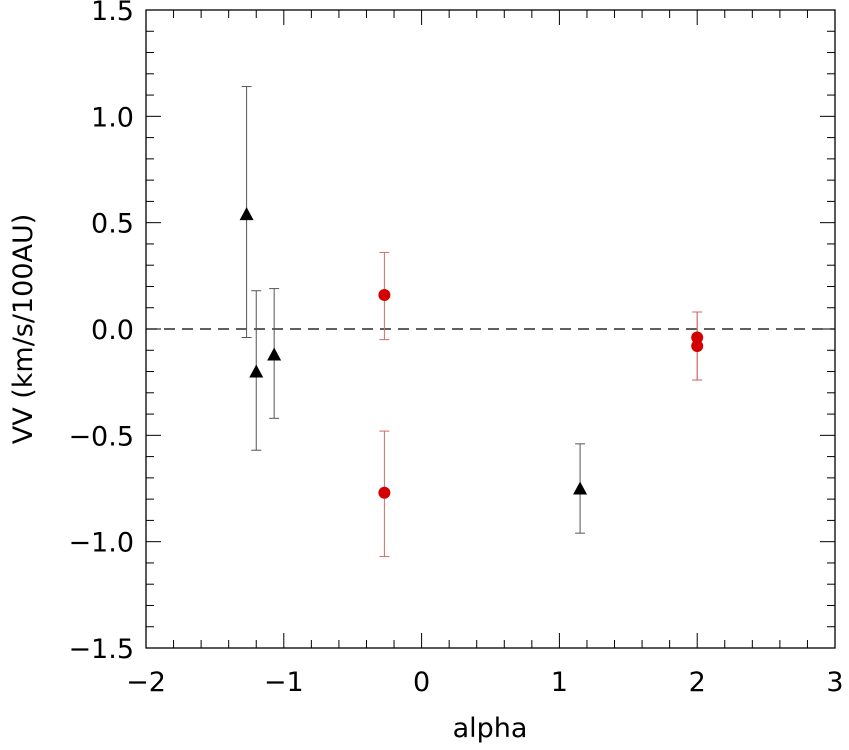  I want to click on y-tick-label: 1.0, so click(112, 117).